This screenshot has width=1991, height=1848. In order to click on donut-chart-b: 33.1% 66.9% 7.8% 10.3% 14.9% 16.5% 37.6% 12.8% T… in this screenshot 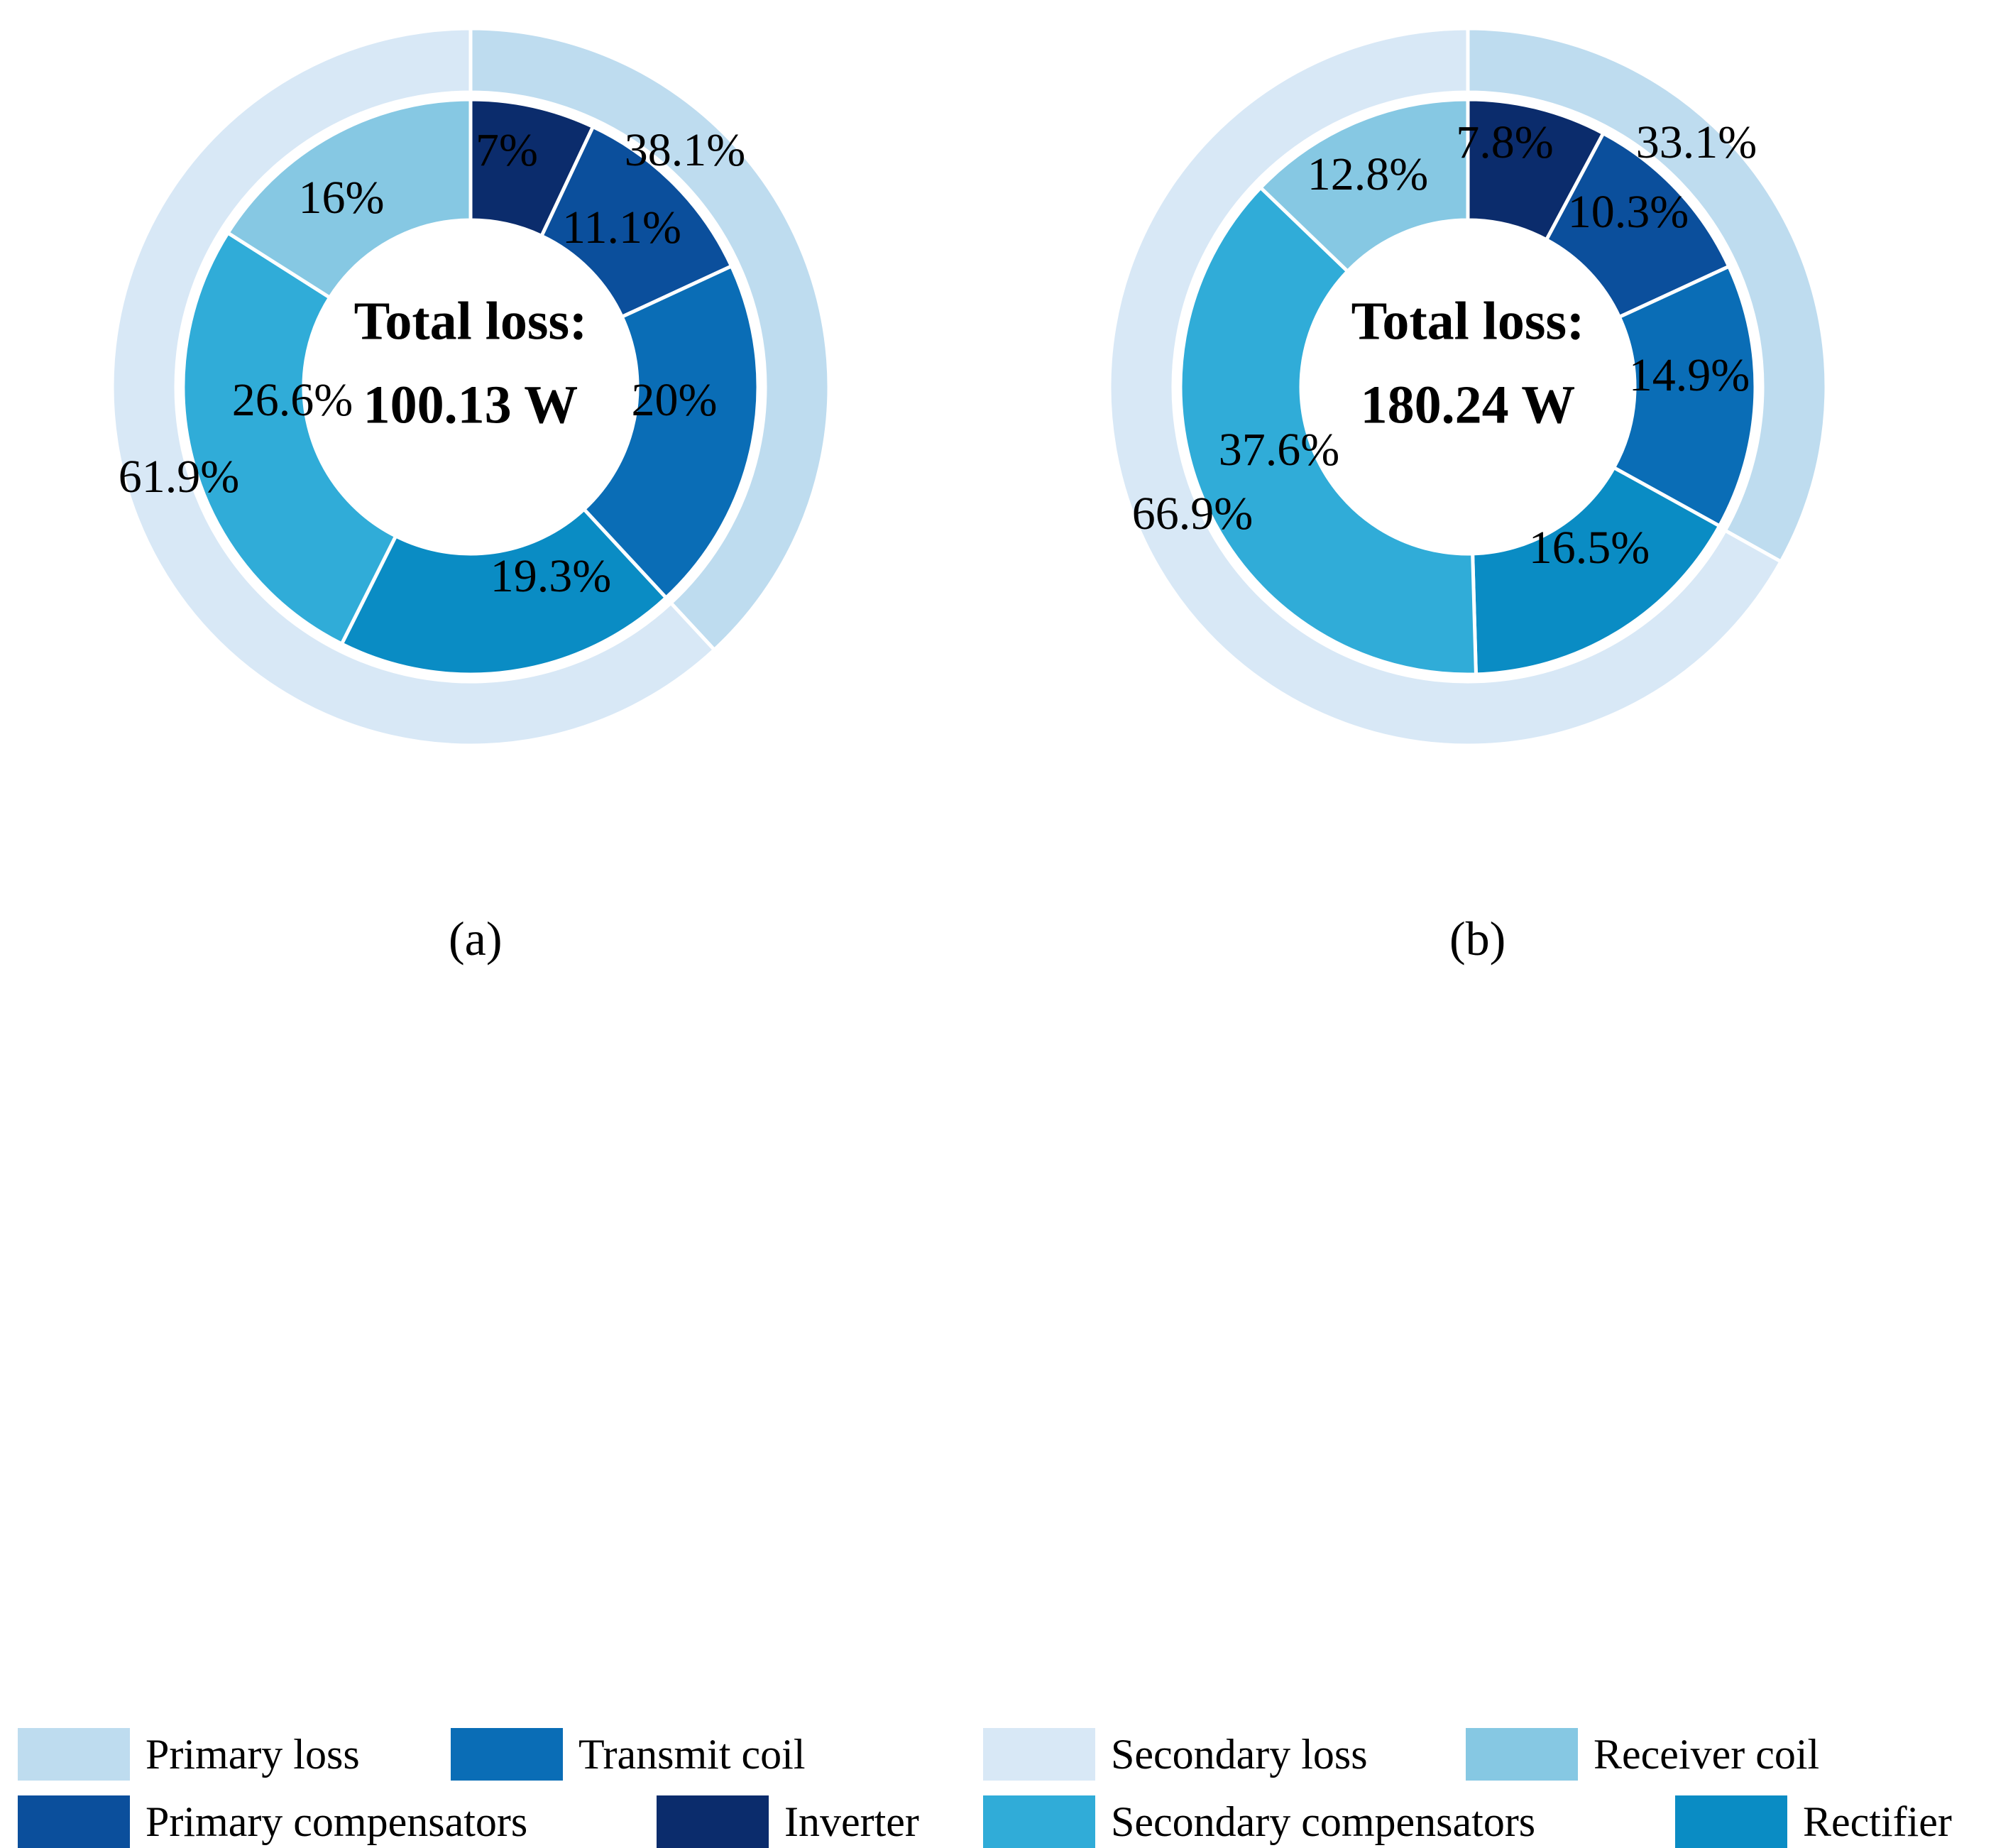, I will do `click(1468, 387)`.